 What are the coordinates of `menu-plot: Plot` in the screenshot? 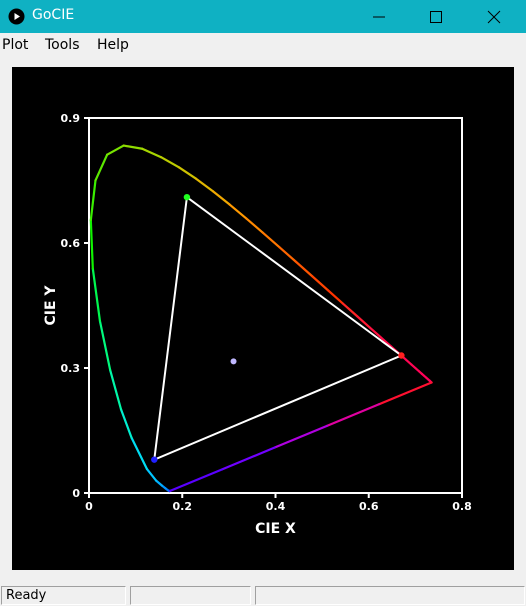 It's located at (15, 45).